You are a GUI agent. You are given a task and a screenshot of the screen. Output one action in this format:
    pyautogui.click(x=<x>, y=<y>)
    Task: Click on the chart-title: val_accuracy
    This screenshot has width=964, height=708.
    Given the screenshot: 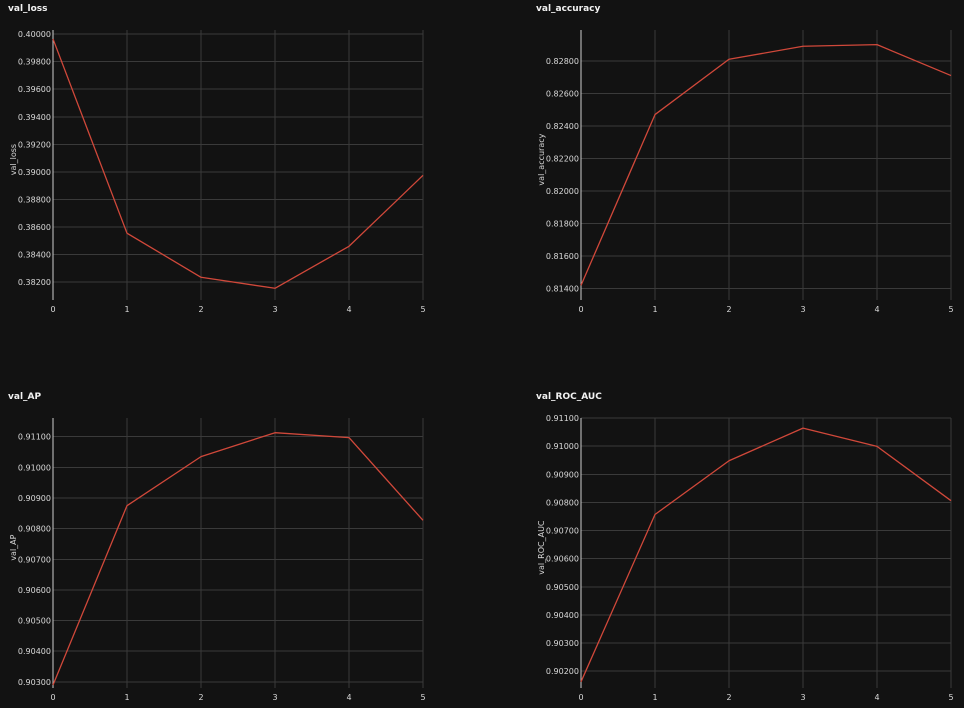 What is the action you would take?
    pyautogui.click(x=568, y=9)
    